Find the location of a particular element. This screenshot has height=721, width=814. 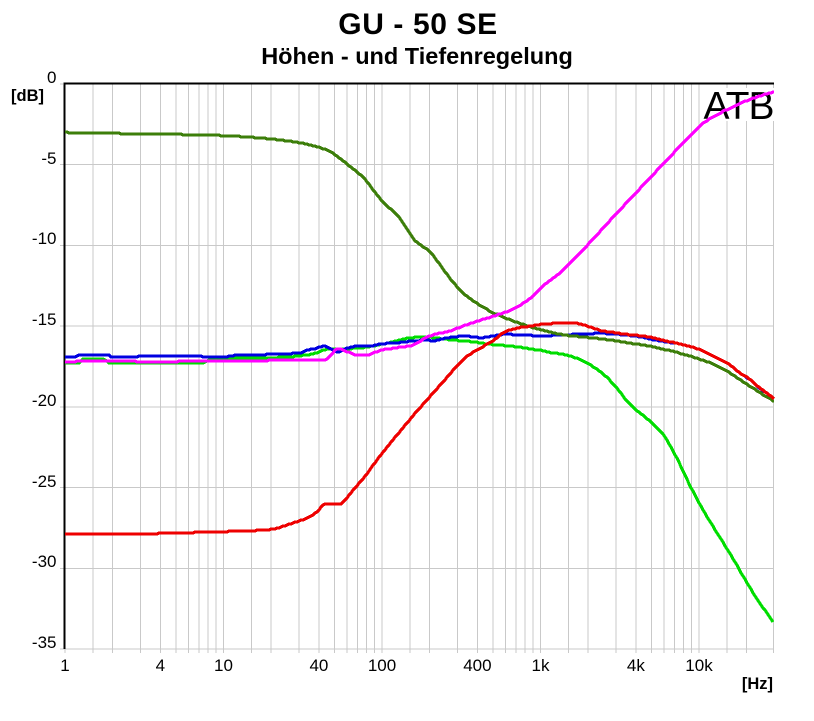

svg-text: -35 is located at coordinates (44, 642).